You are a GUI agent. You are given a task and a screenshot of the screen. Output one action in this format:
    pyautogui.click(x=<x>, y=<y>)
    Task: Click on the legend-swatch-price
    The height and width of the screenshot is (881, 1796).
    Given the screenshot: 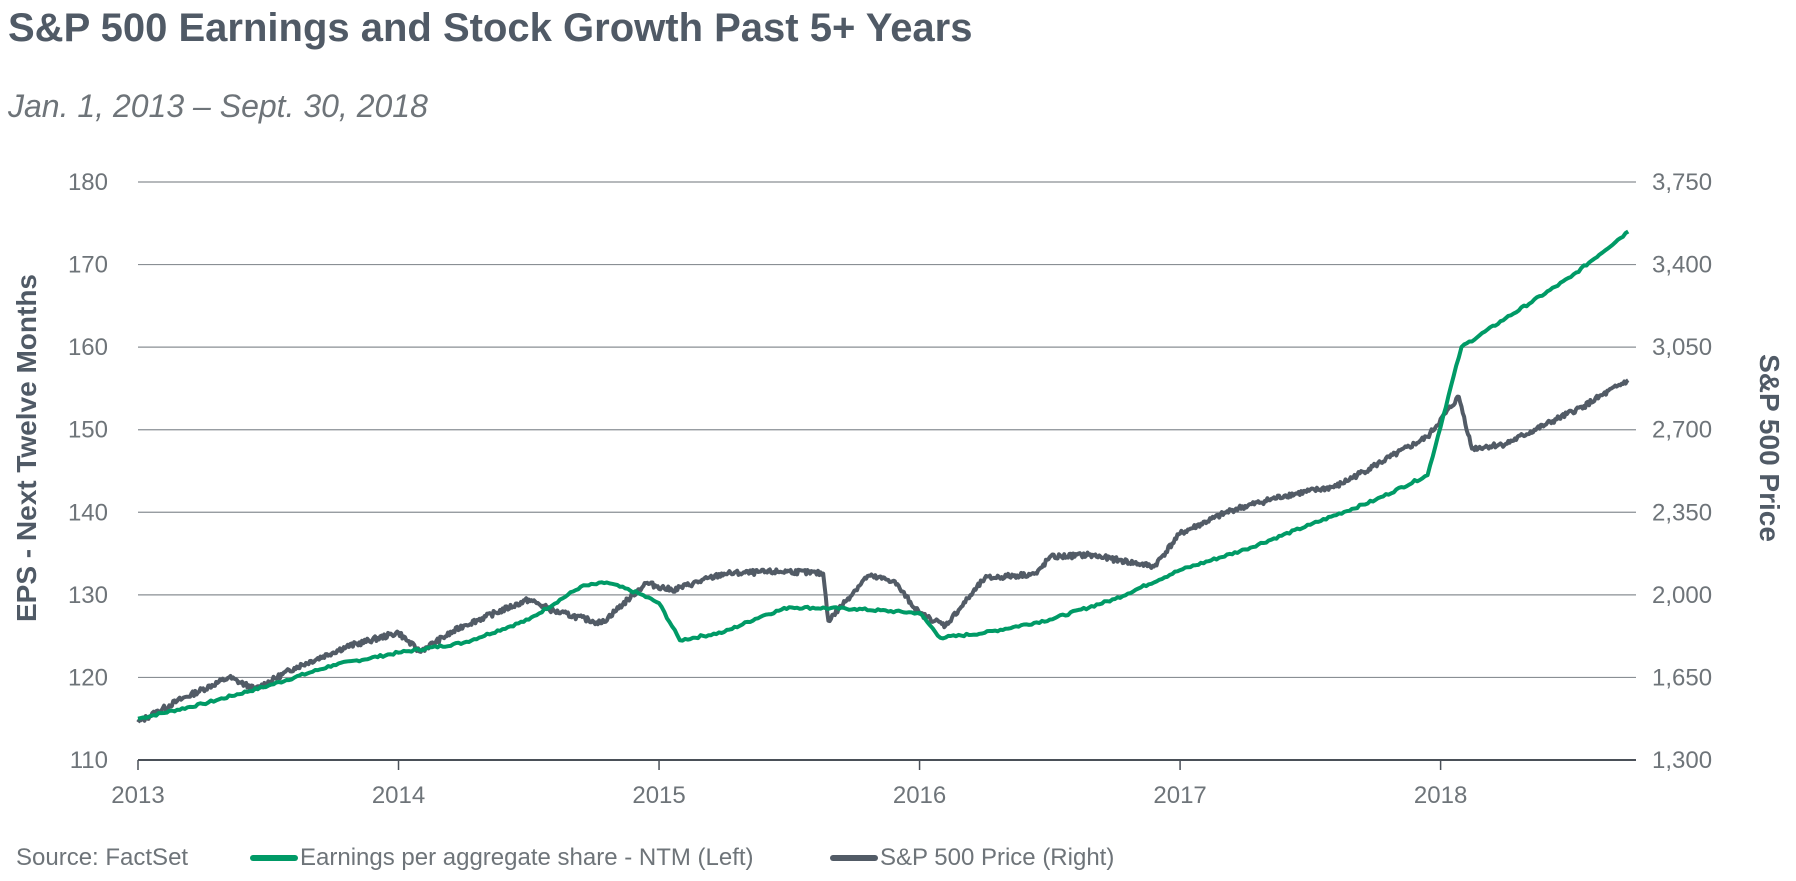 What is the action you would take?
    pyautogui.click(x=854, y=858)
    